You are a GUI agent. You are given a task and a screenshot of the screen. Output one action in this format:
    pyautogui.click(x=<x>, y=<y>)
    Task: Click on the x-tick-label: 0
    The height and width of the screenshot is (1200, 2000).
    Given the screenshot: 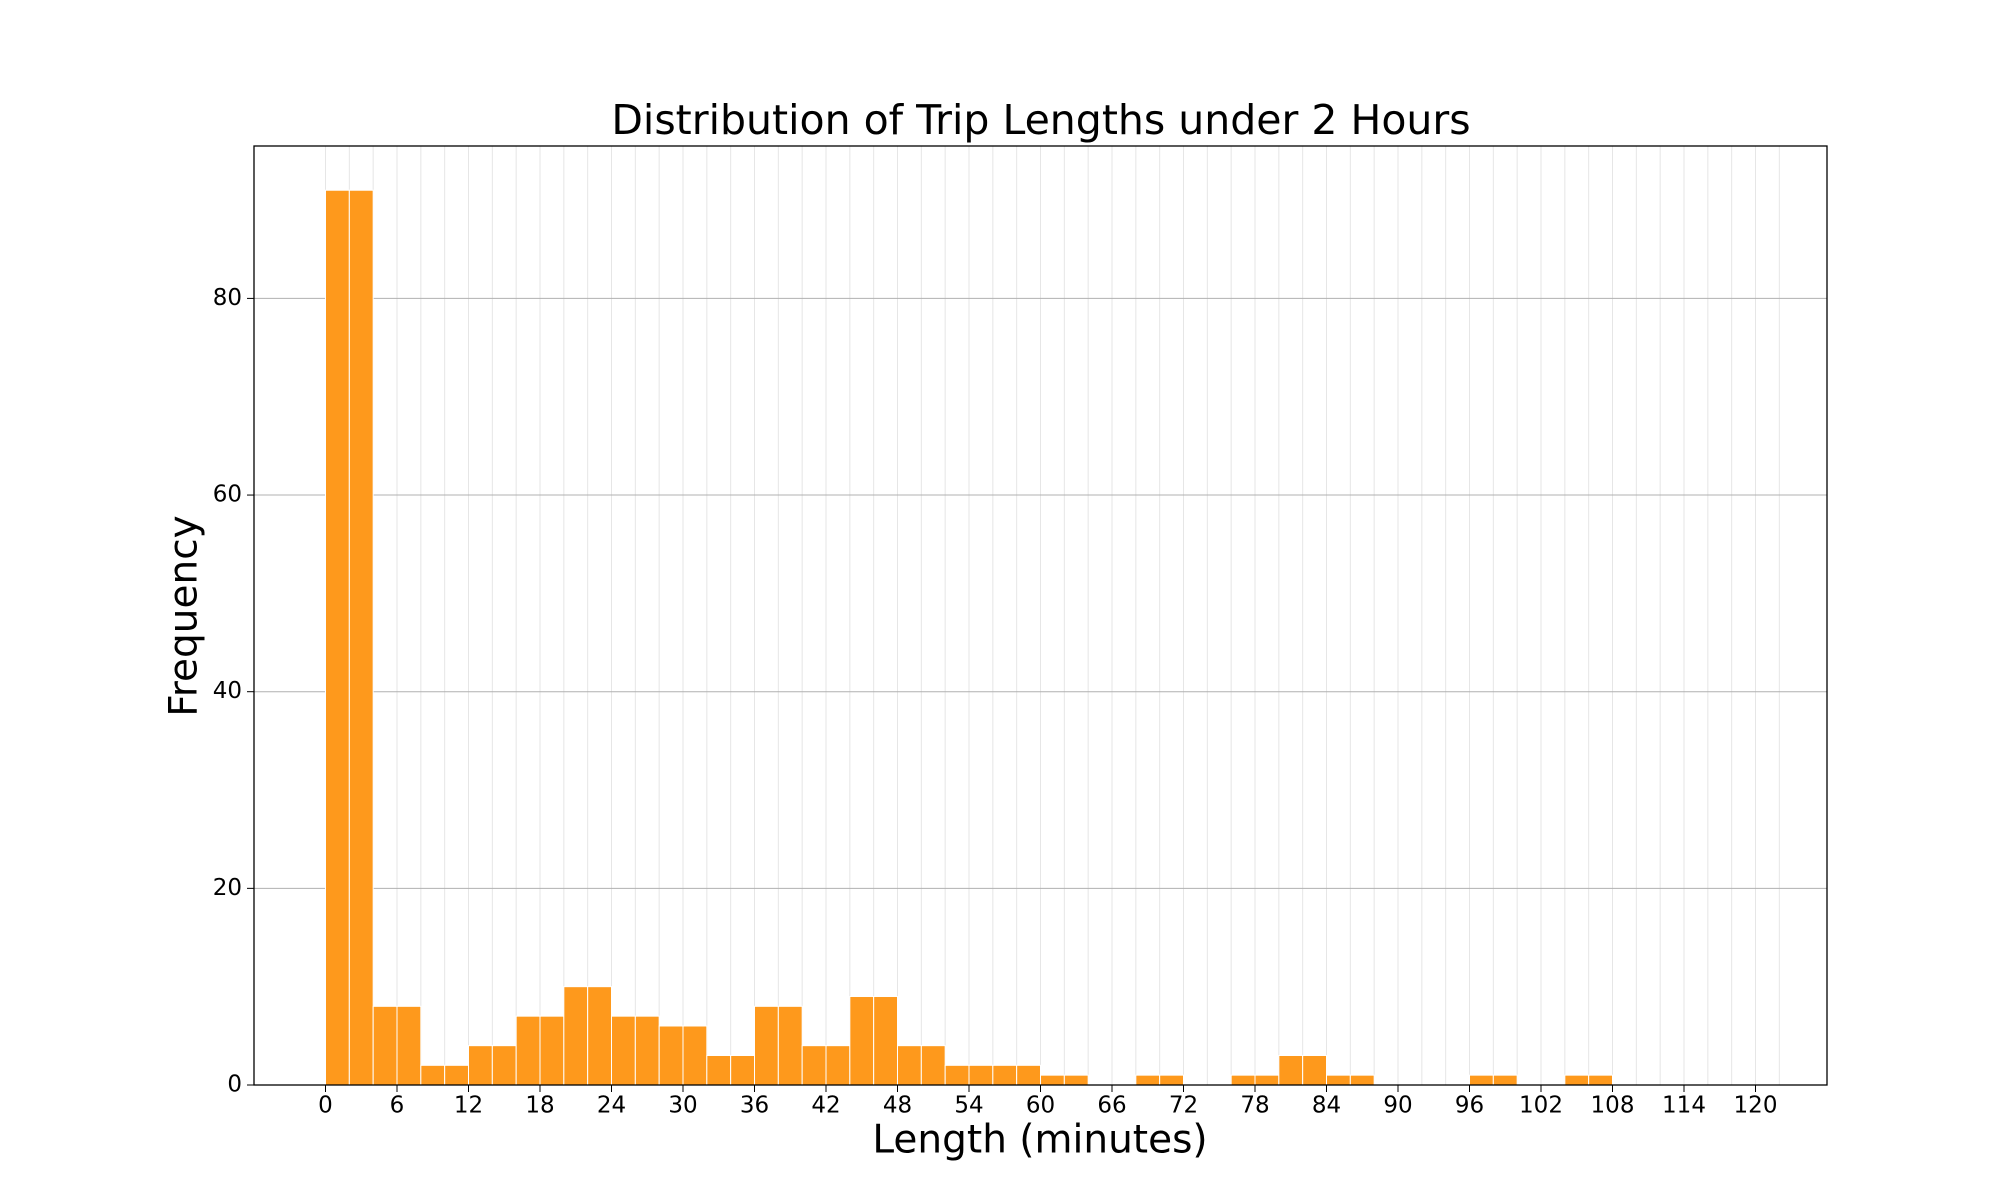 What is the action you would take?
    pyautogui.click(x=325, y=1106)
    